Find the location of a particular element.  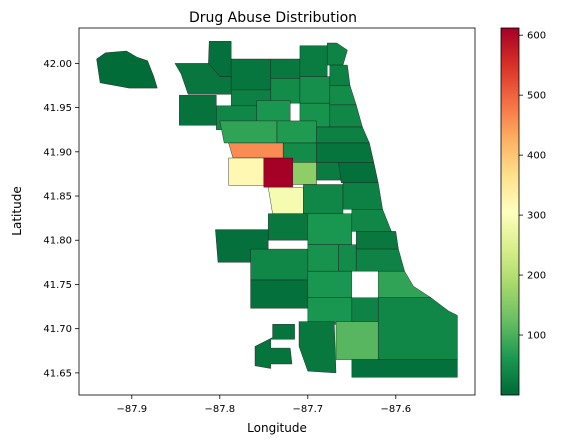

y-tick-label: 41.70 is located at coordinates (57, 329).